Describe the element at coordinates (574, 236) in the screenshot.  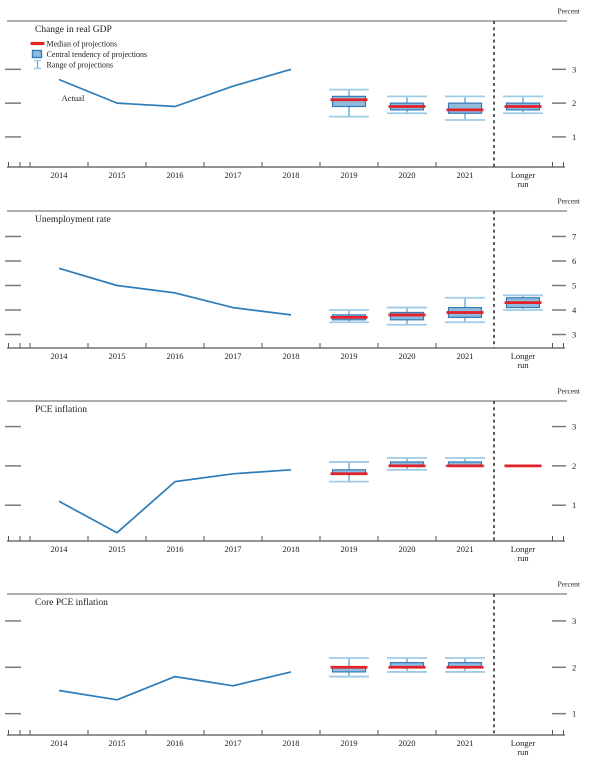
I see `y-tick-label: 7` at that location.